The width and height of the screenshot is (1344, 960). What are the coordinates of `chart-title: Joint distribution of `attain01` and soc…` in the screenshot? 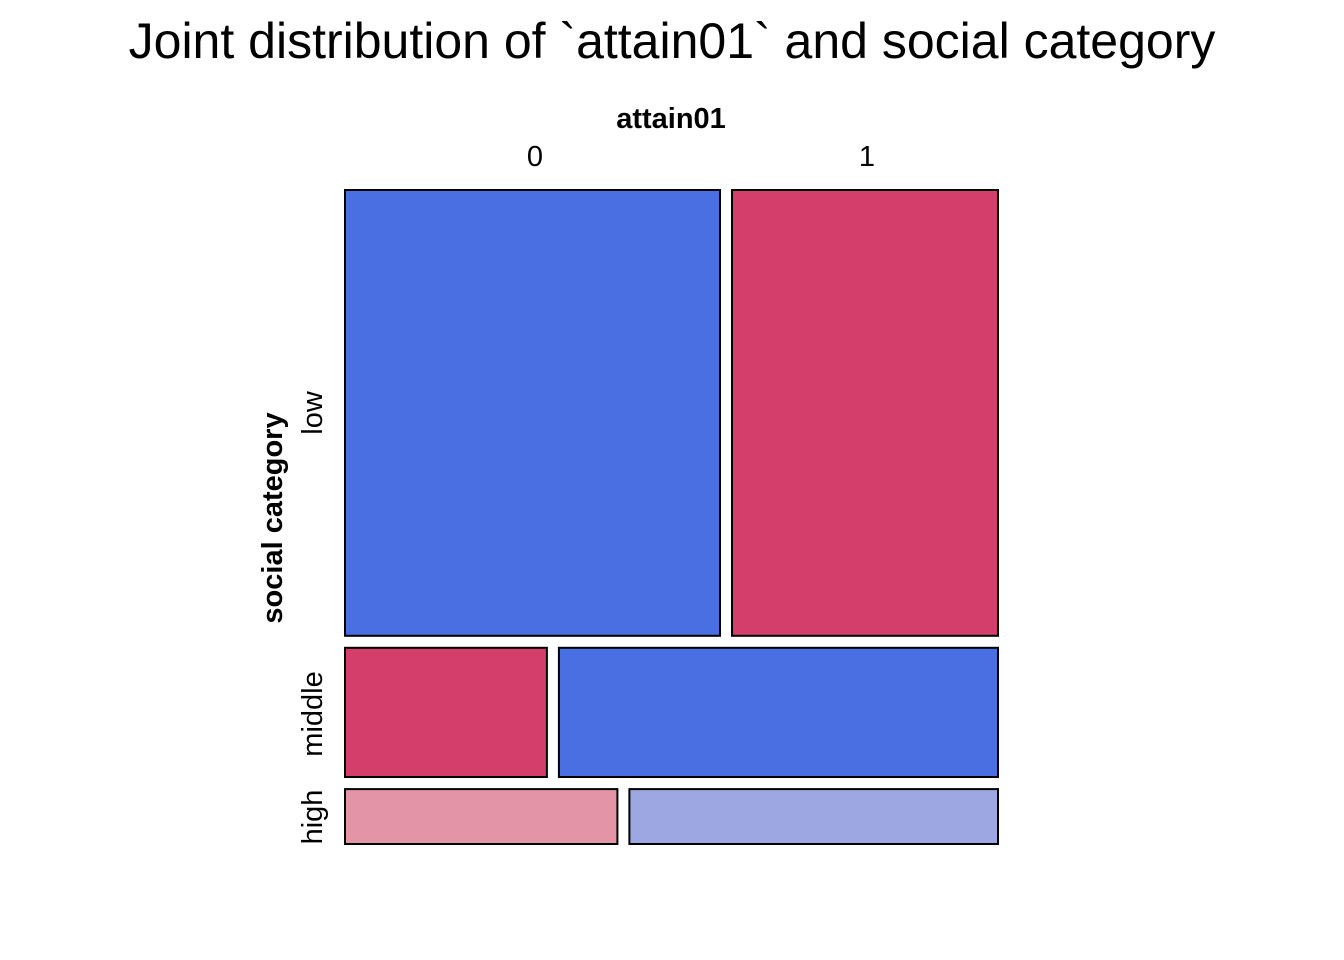 It's located at (672, 41).